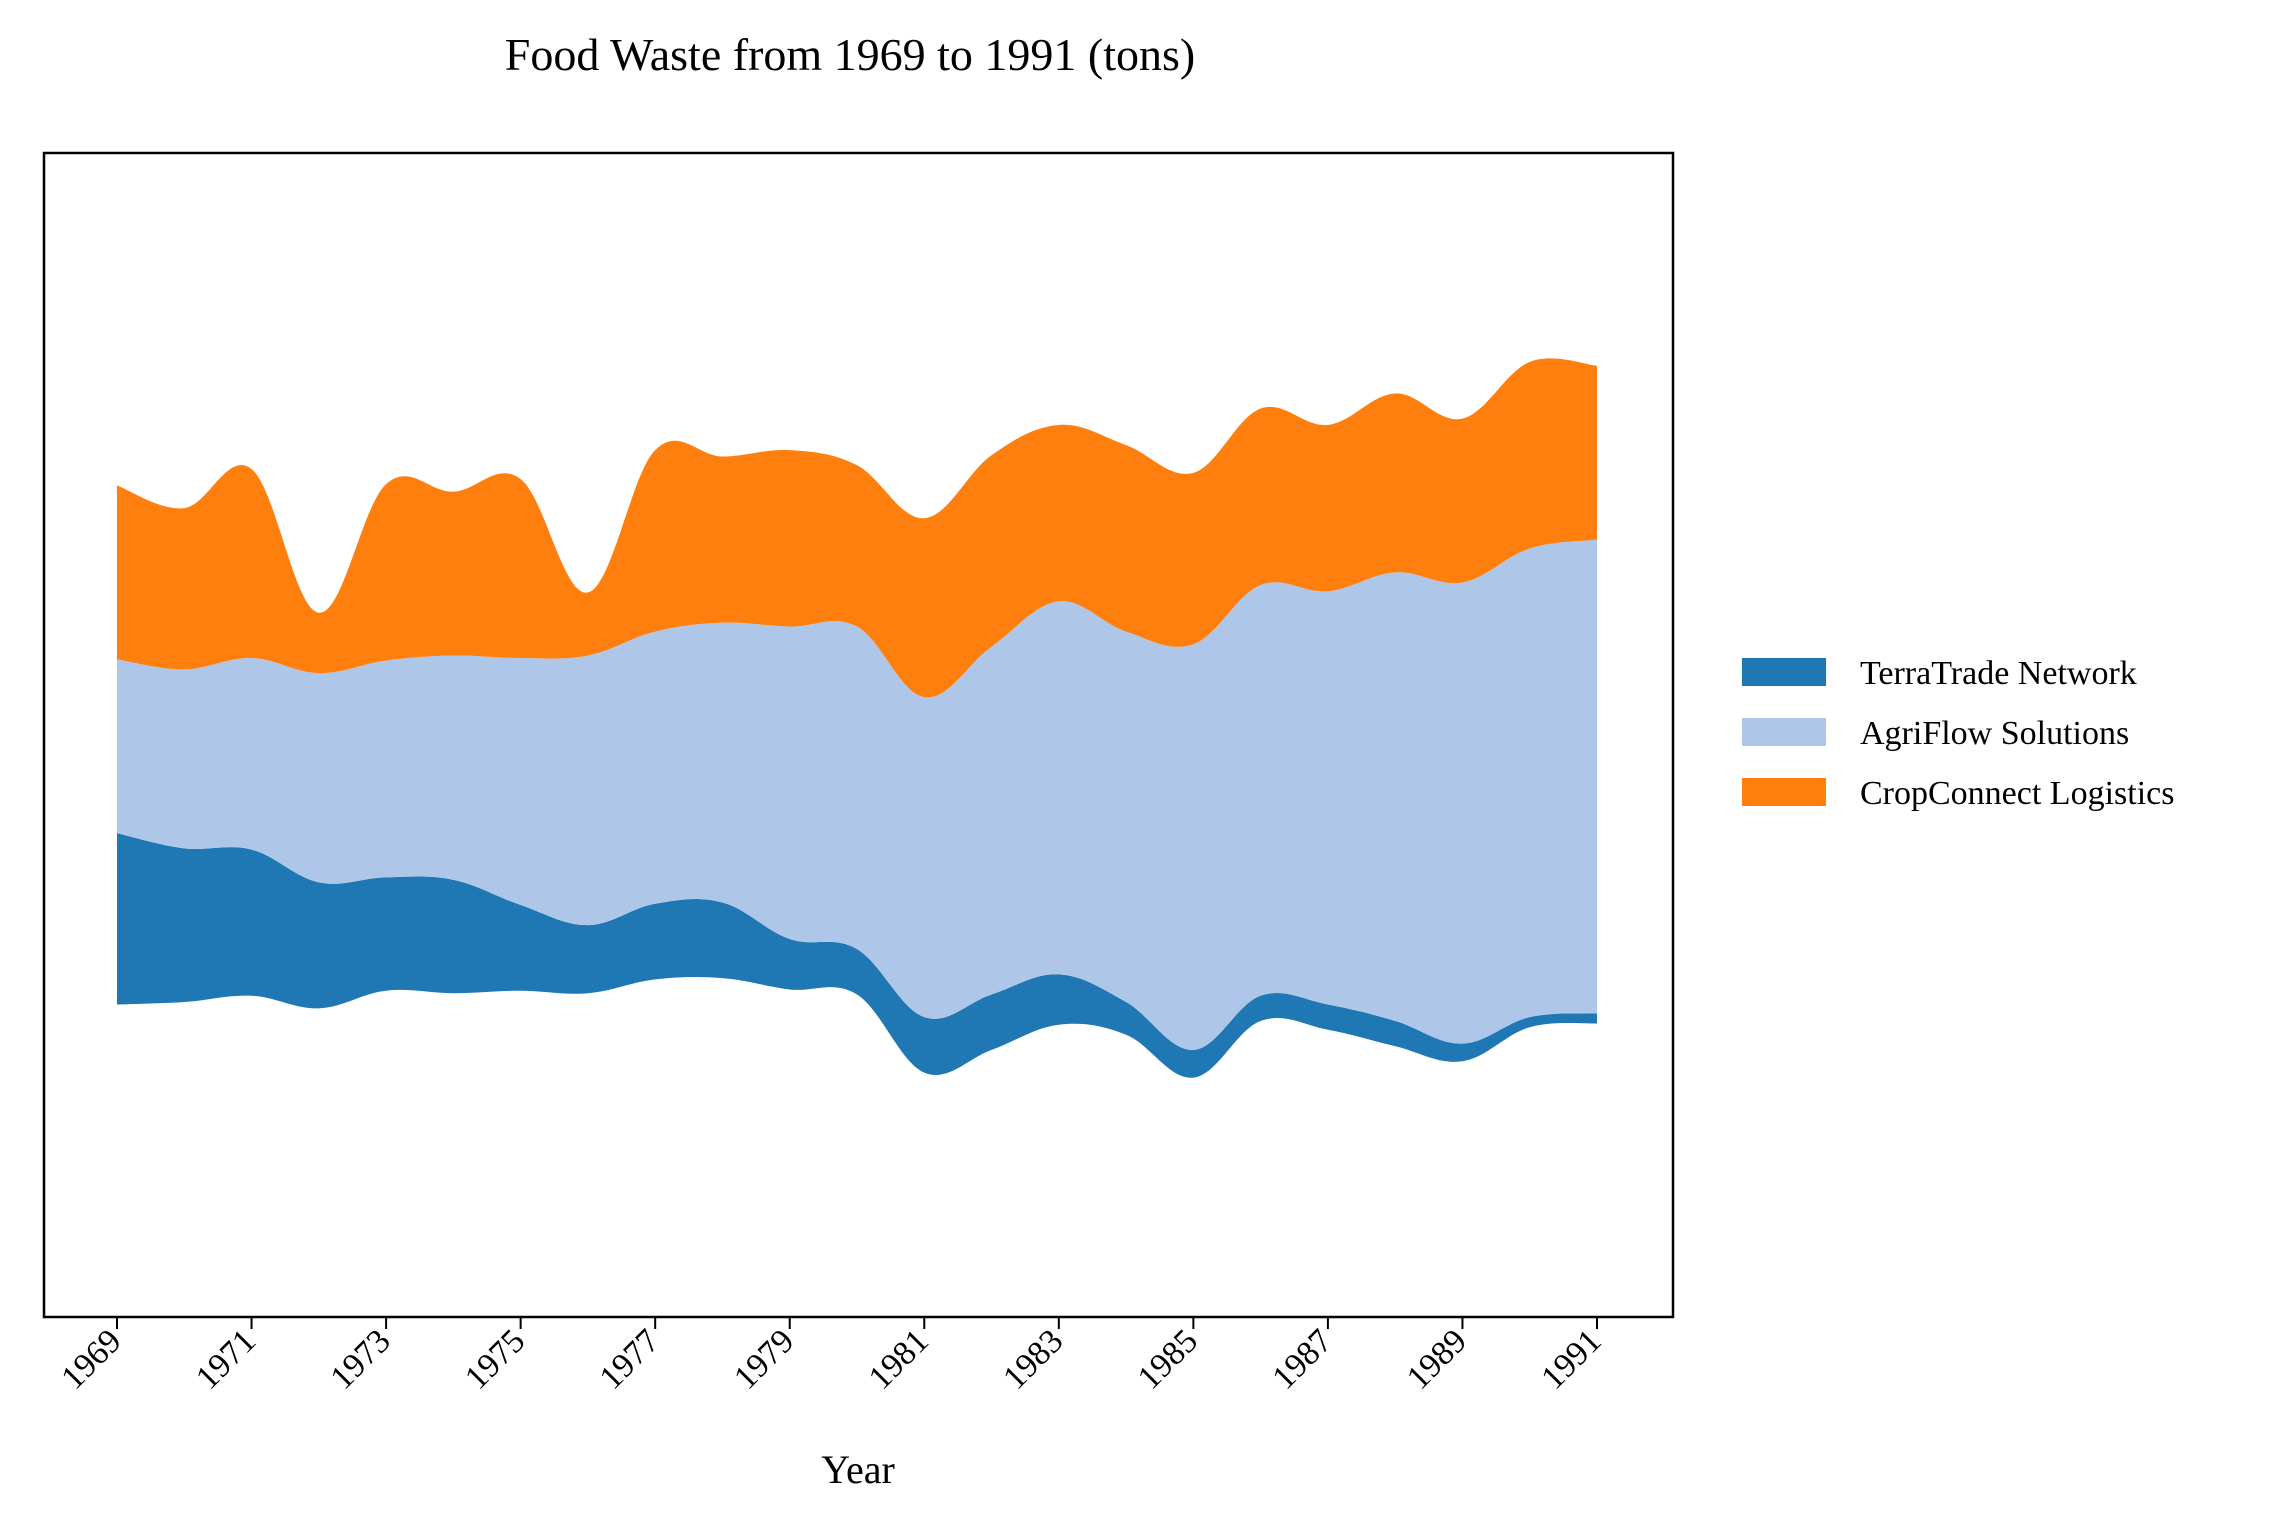 The image size is (2280, 1516). What do you see at coordinates (850, 54) in the screenshot?
I see `chart-title: Food Waste from 1969 to 1991 (tons)` at bounding box center [850, 54].